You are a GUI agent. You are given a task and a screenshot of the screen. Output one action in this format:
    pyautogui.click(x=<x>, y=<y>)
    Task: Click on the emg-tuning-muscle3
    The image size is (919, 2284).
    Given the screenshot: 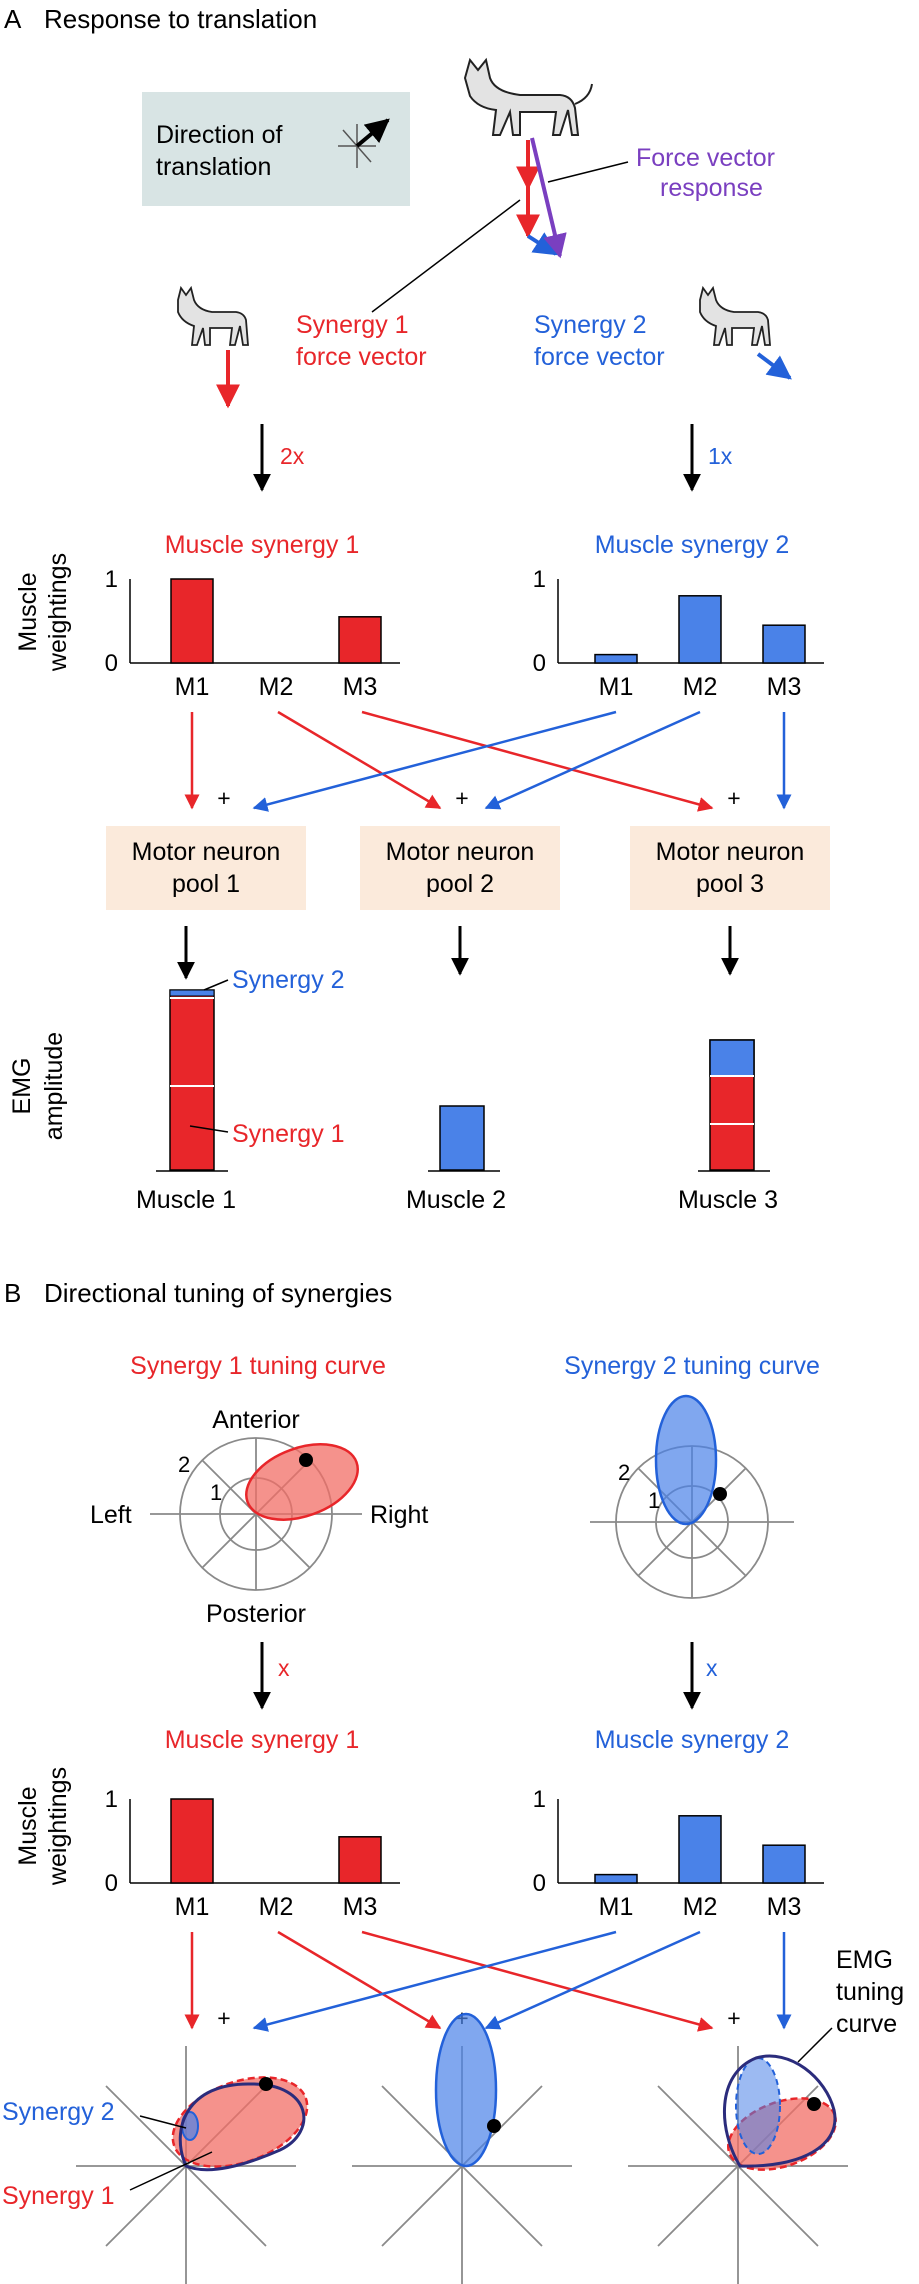 What is the action you would take?
    pyautogui.click(x=738, y=2165)
    